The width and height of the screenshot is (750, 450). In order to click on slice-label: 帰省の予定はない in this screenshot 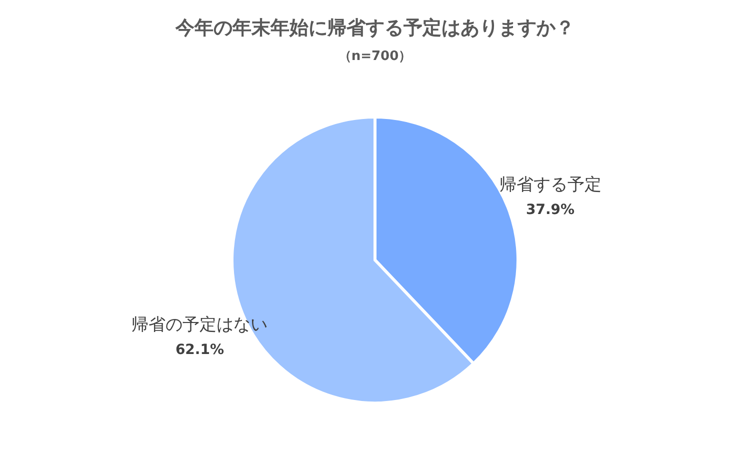, I will do `click(200, 325)`.